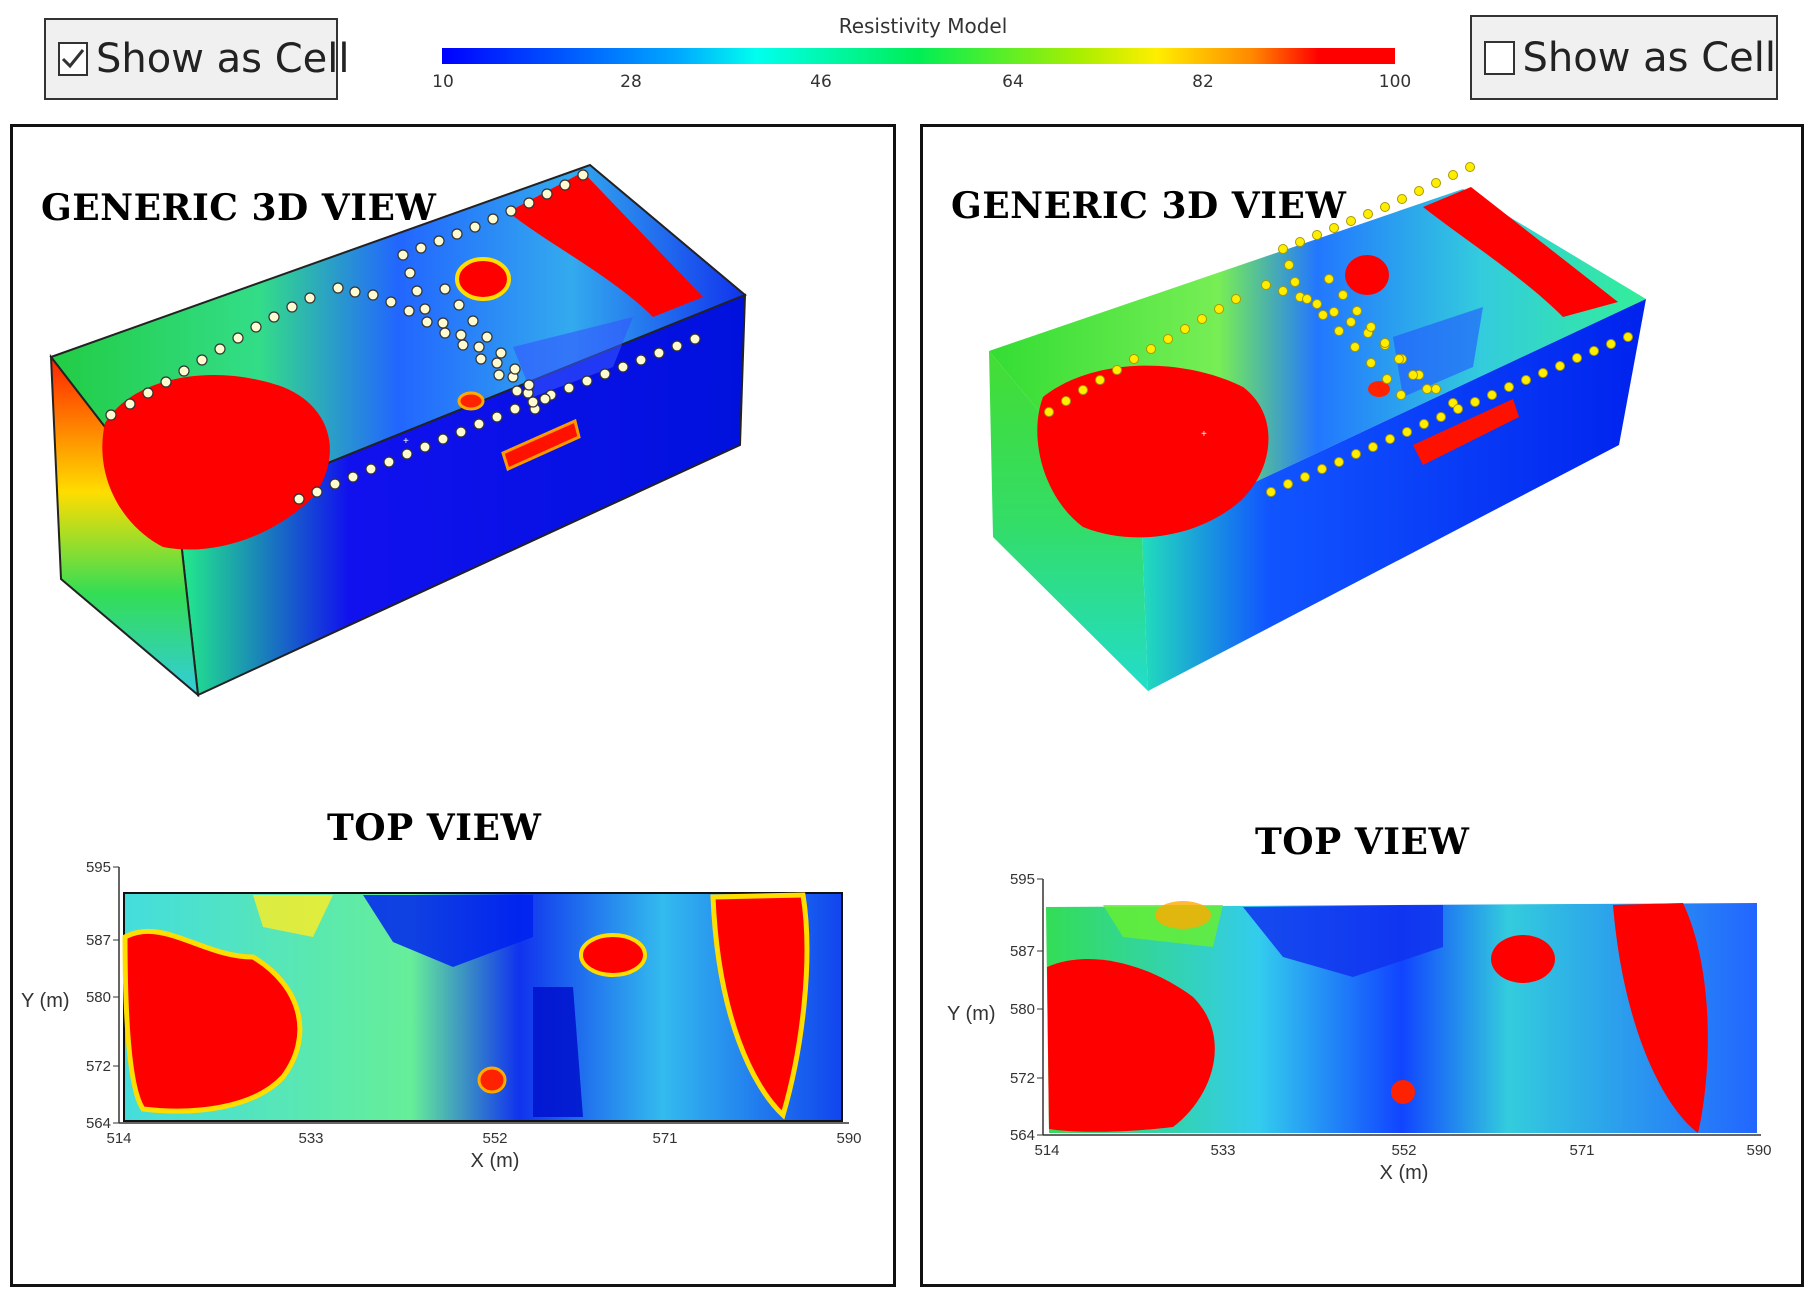 This screenshot has width=1812, height=1290. I want to click on electrode-line-right, so click(1338, 329).